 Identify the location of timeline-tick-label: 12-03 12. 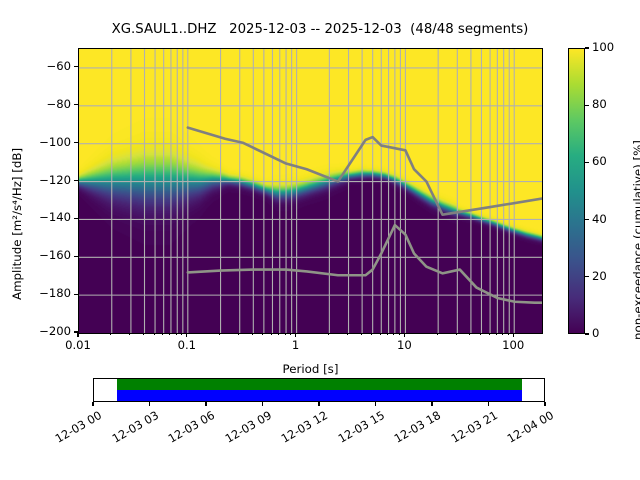
(304, 427).